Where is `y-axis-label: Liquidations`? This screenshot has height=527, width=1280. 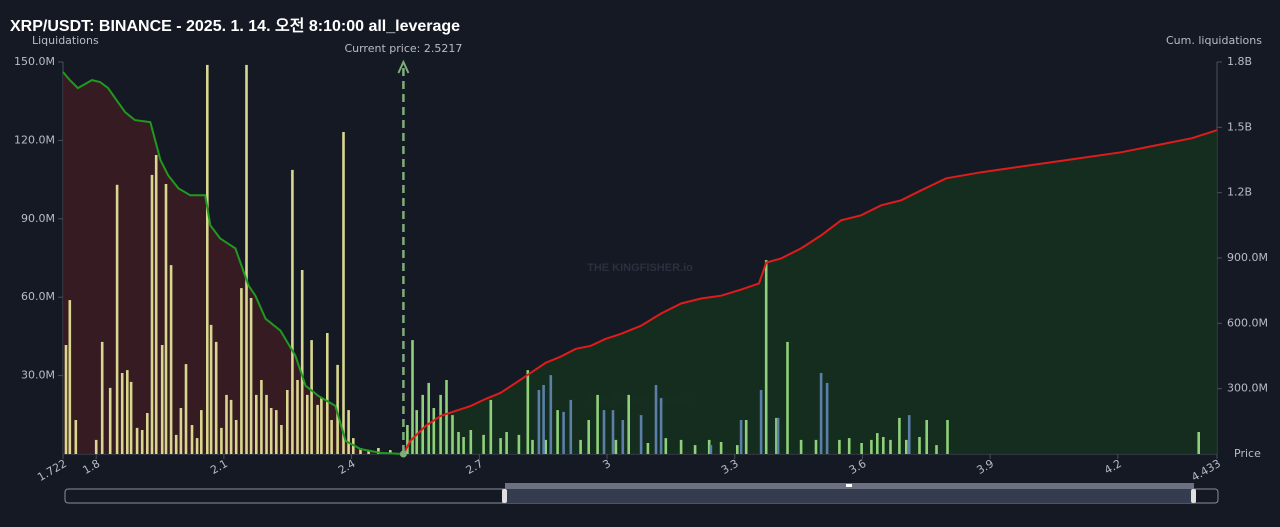 y-axis-label: Liquidations is located at coordinates (65, 40).